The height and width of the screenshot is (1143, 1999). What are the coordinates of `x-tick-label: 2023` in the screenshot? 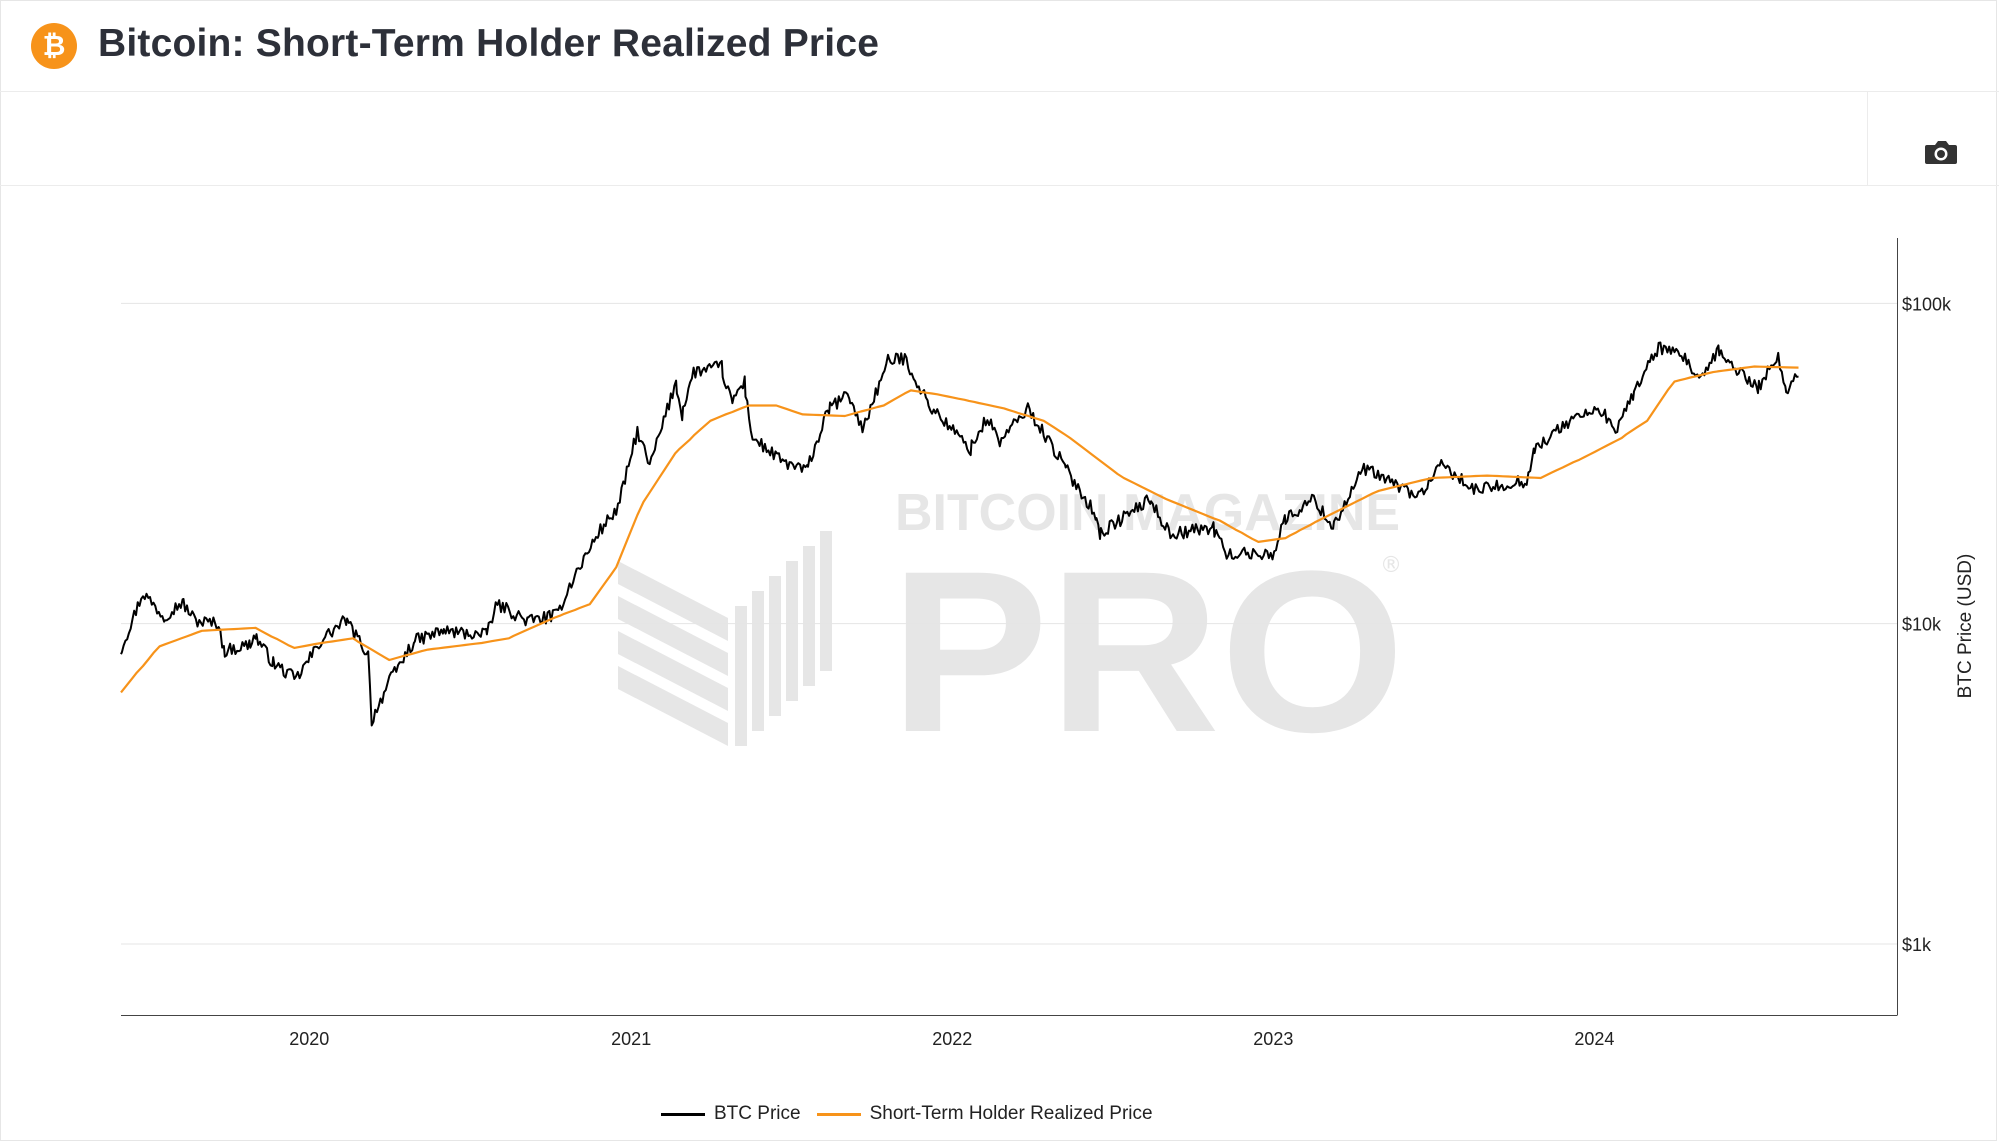 It's located at (1273, 1039).